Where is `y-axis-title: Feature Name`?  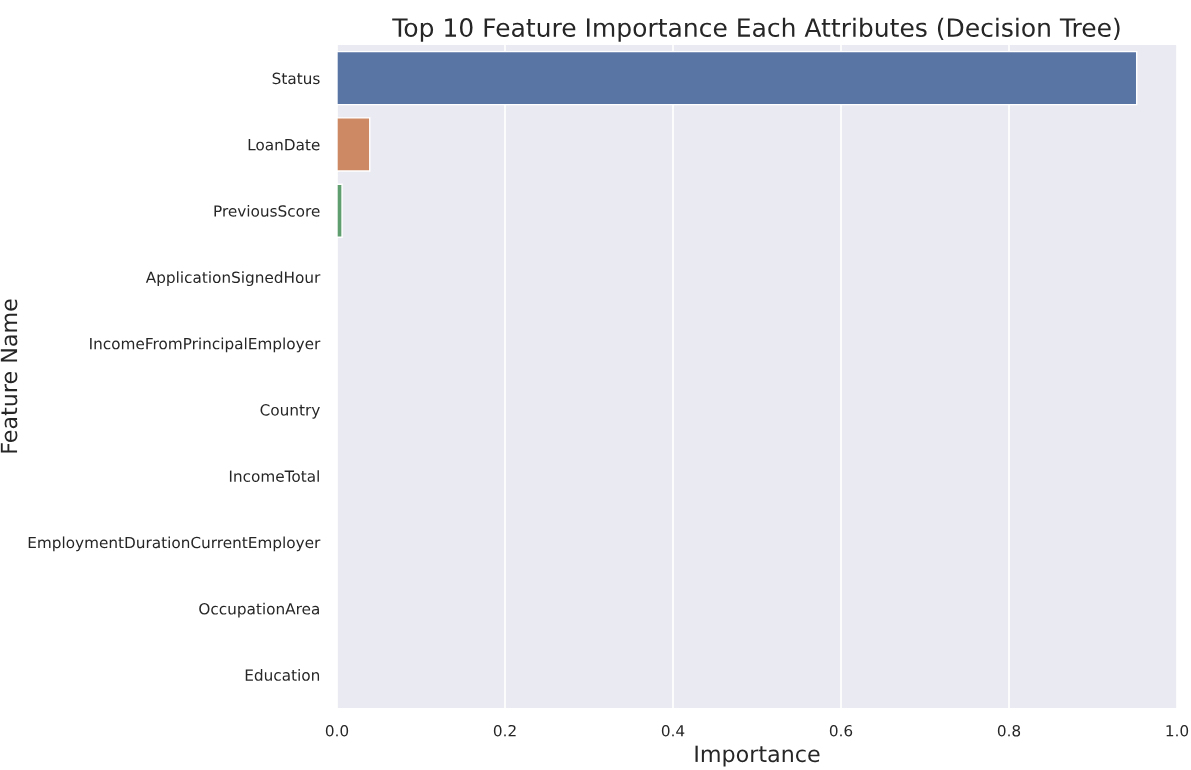 y-axis-title: Feature Name is located at coordinates (9, 376).